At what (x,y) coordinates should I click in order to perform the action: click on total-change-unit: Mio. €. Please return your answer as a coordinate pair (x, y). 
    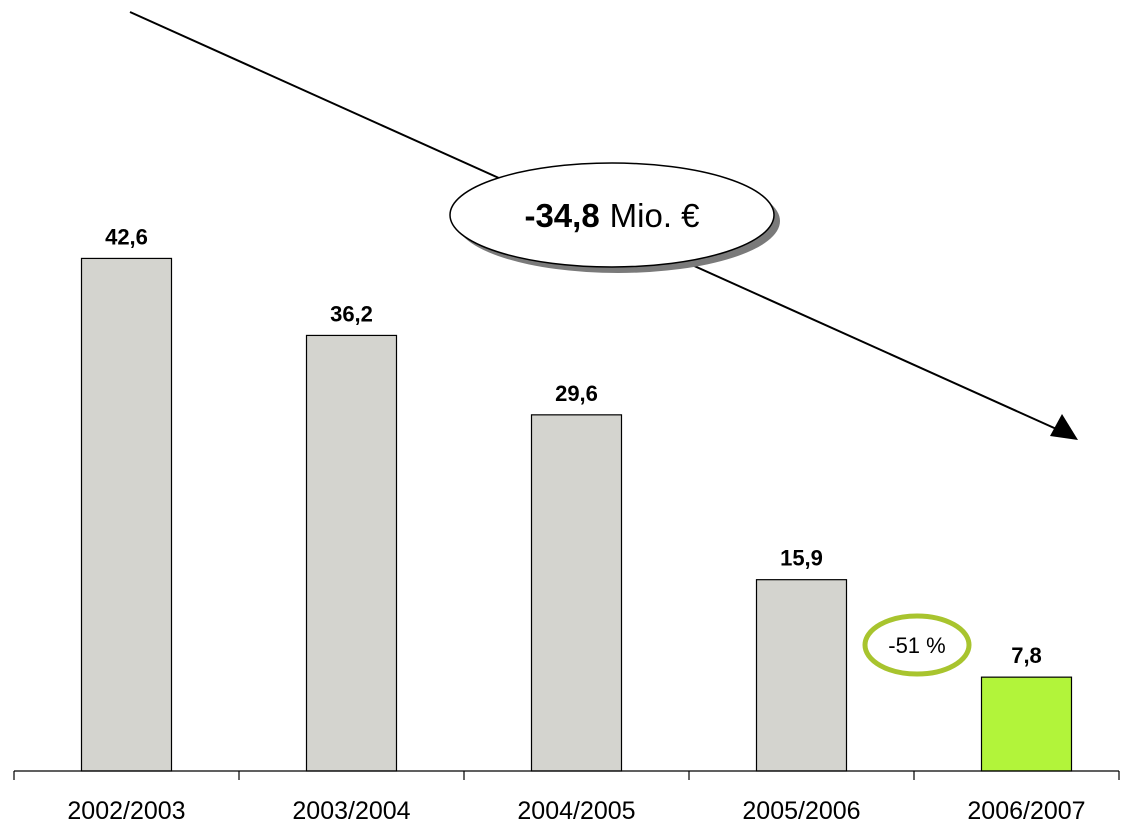
    Looking at the image, I should click on (655, 215).